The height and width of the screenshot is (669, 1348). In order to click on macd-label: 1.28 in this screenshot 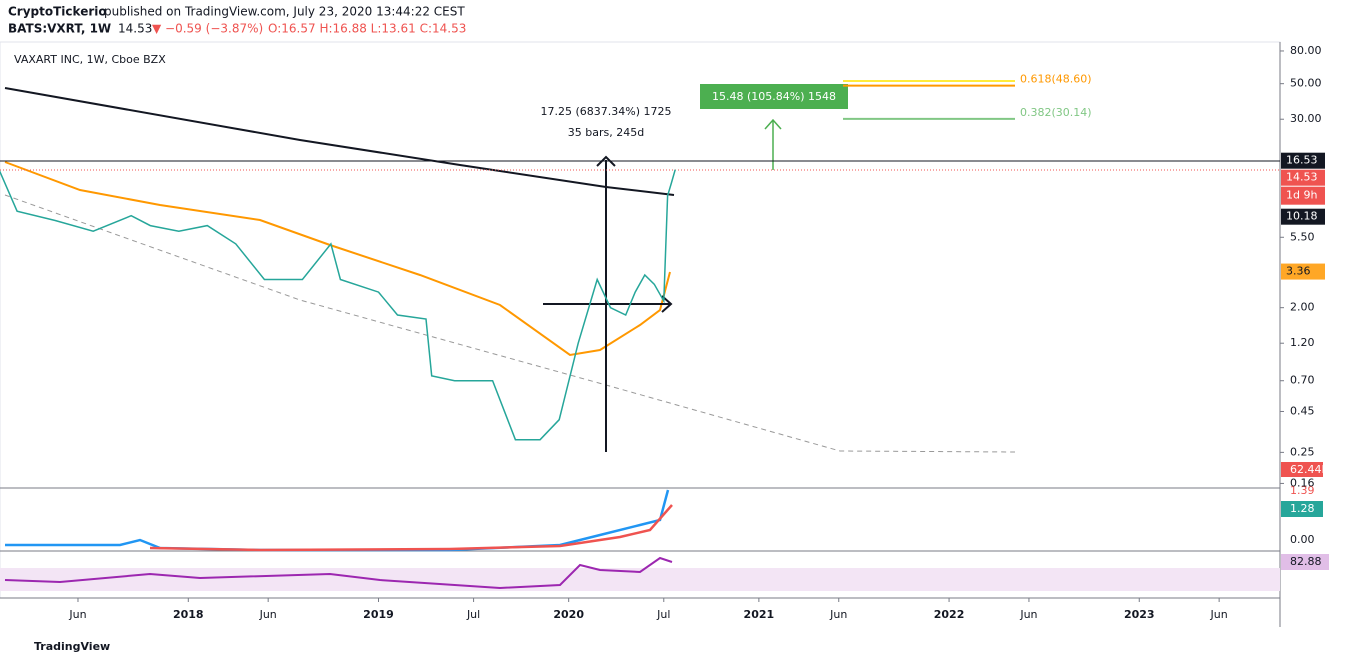, I will do `click(1302, 508)`.